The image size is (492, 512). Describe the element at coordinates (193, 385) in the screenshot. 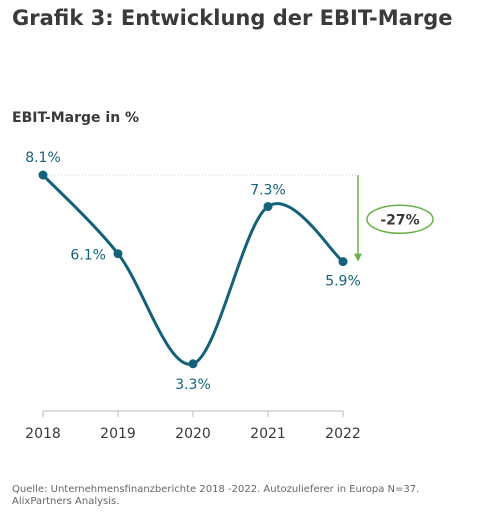

I see `data-label: 3.3%` at that location.